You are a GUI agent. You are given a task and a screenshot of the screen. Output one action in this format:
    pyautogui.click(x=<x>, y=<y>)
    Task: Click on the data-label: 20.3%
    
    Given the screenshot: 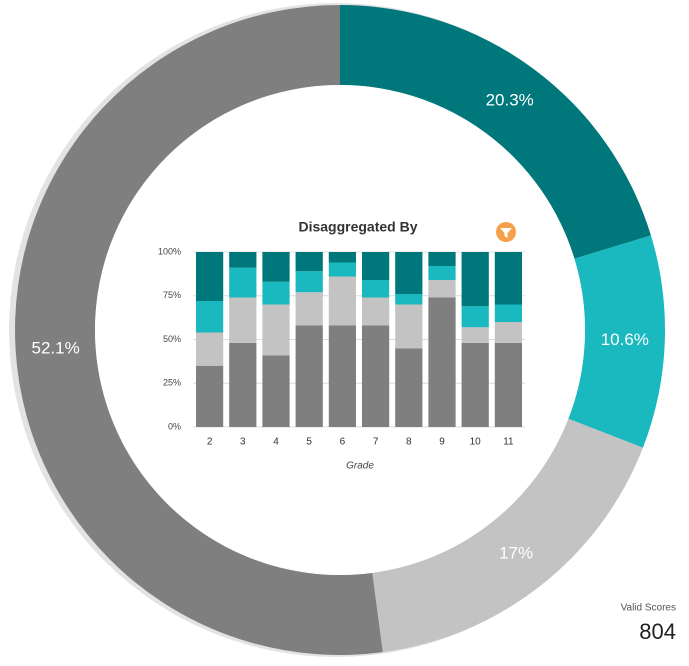 What is the action you would take?
    pyautogui.click(x=510, y=100)
    